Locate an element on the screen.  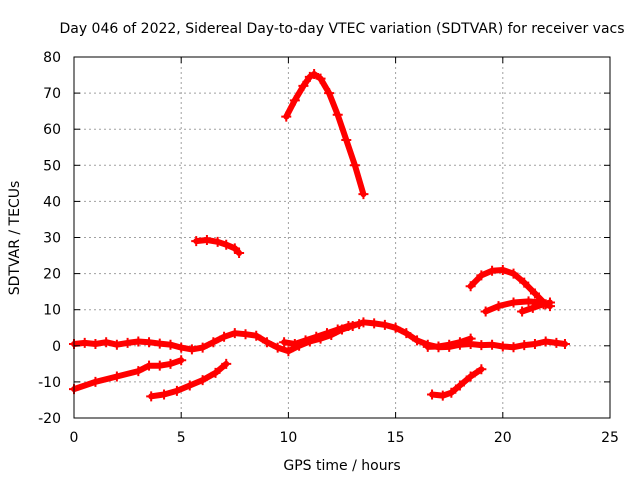
y-tick-label: -10 is located at coordinates (49, 383).